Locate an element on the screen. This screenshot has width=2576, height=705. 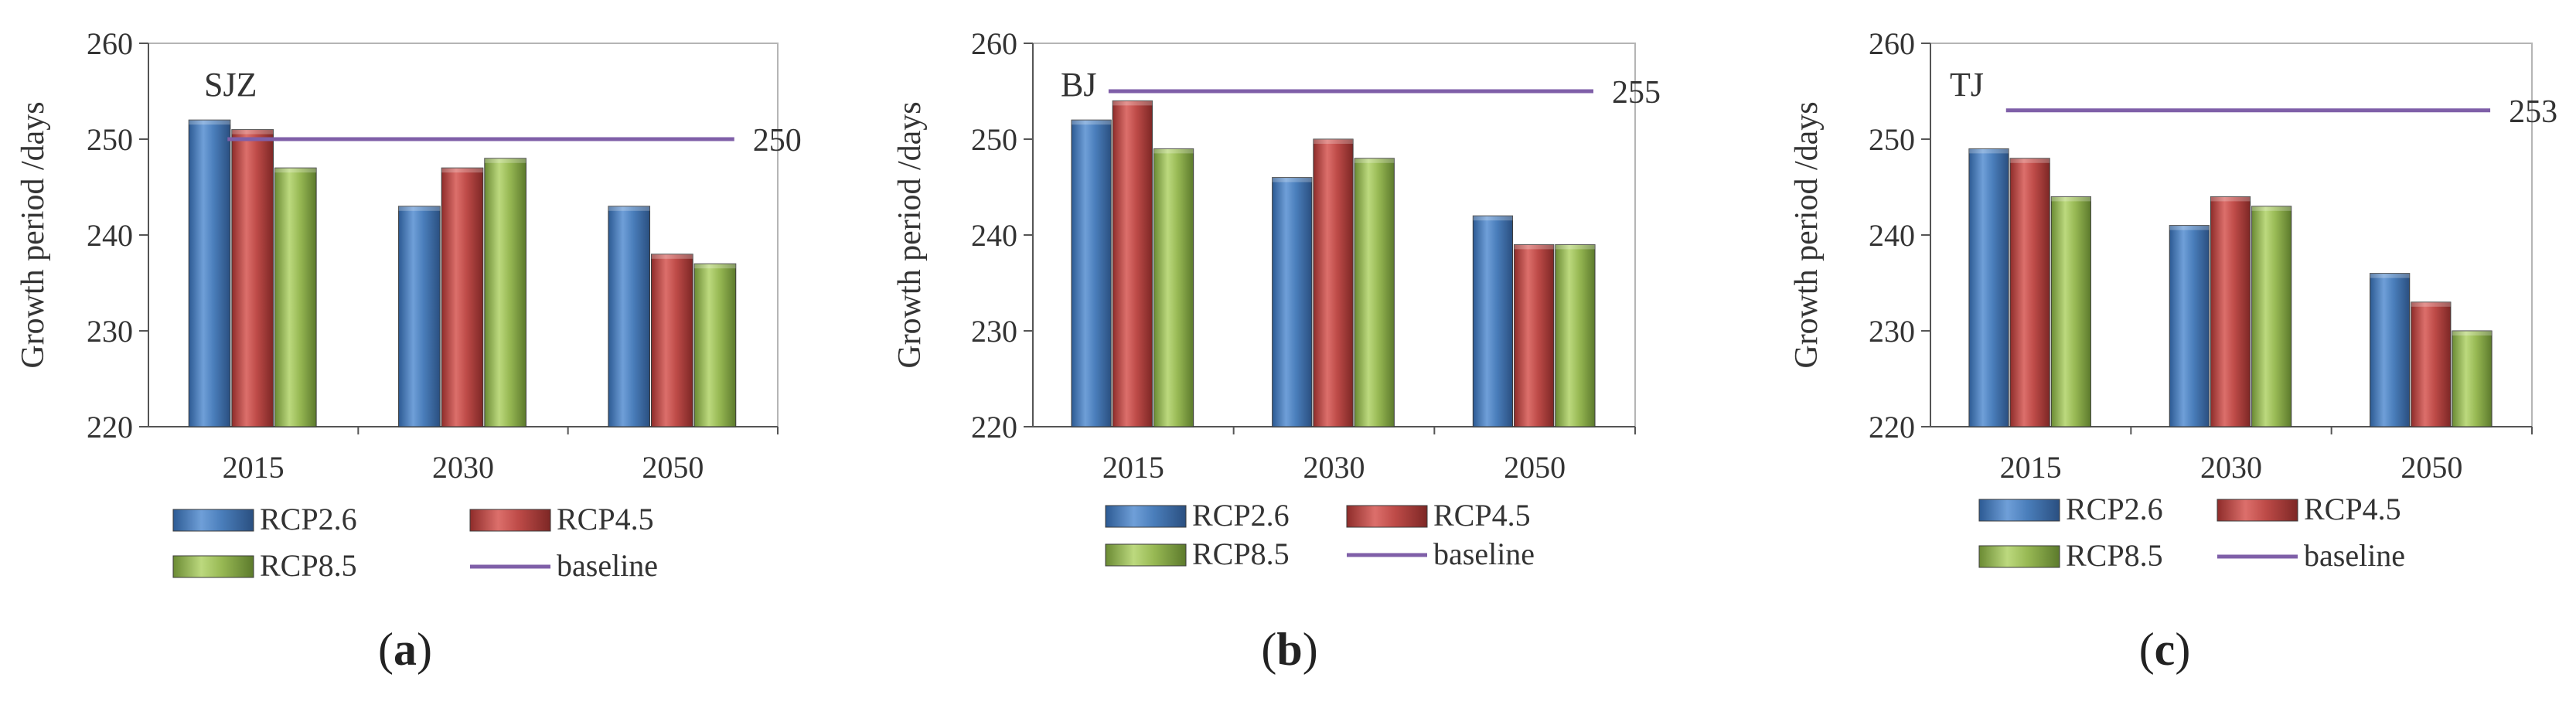
chart-title: BJ is located at coordinates (1078, 85).